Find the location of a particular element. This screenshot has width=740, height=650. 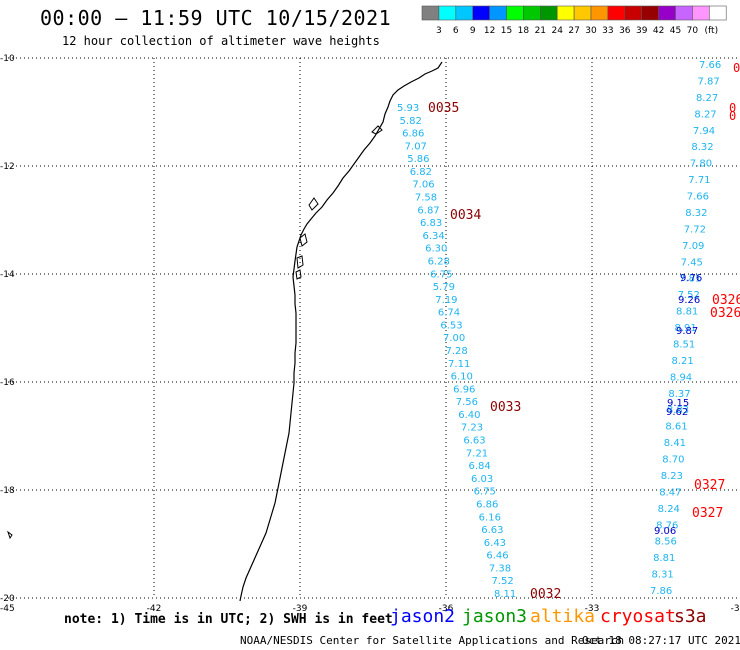

wave-height-value: 7.72 is located at coordinates (695, 229).